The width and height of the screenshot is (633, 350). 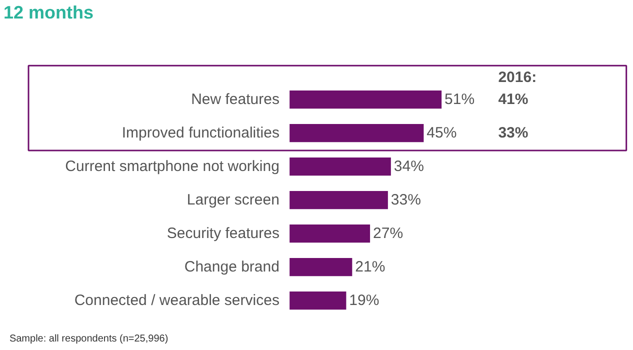 What do you see at coordinates (513, 99) in the screenshot?
I see `text: 41%` at bounding box center [513, 99].